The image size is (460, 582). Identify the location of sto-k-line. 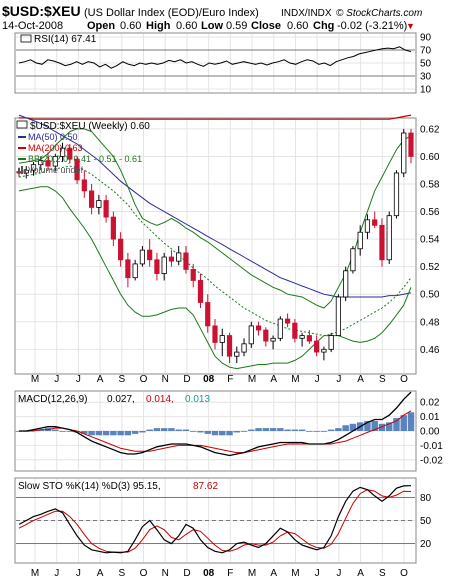
(215, 519).